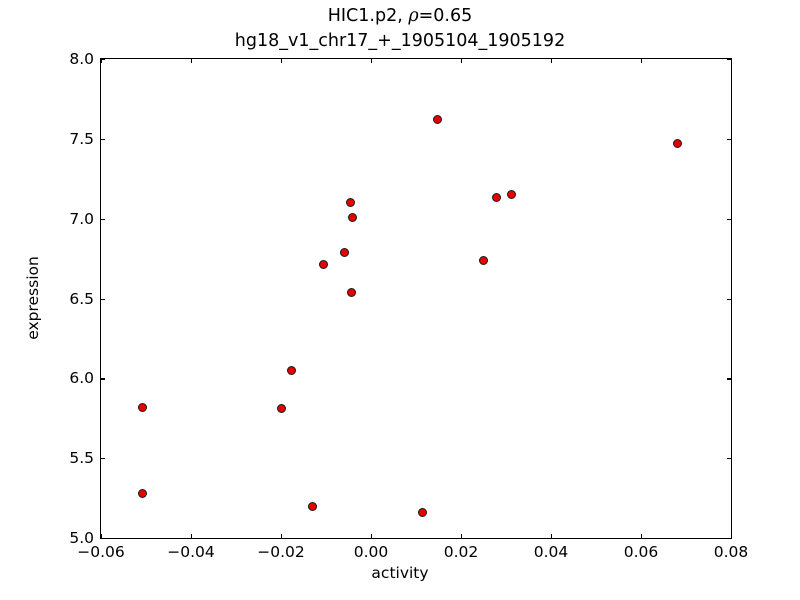 The height and width of the screenshot is (600, 800). What do you see at coordinates (400, 41) in the screenshot?
I see `plot-title-line-2: hg18_v1_chr17_+_1905104_1905192` at bounding box center [400, 41].